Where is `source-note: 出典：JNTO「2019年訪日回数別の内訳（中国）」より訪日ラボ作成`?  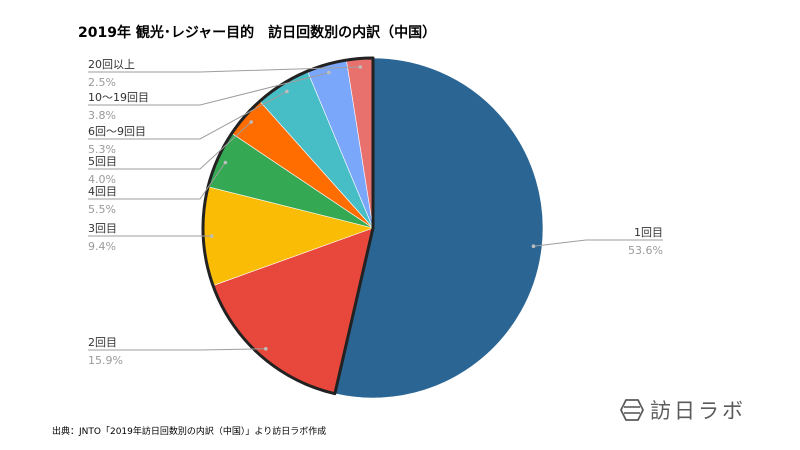
source-note: 出典：JNTO「2019年訪日回数別の内訳（中国）」より訪日ラボ作成 is located at coordinates (189, 432).